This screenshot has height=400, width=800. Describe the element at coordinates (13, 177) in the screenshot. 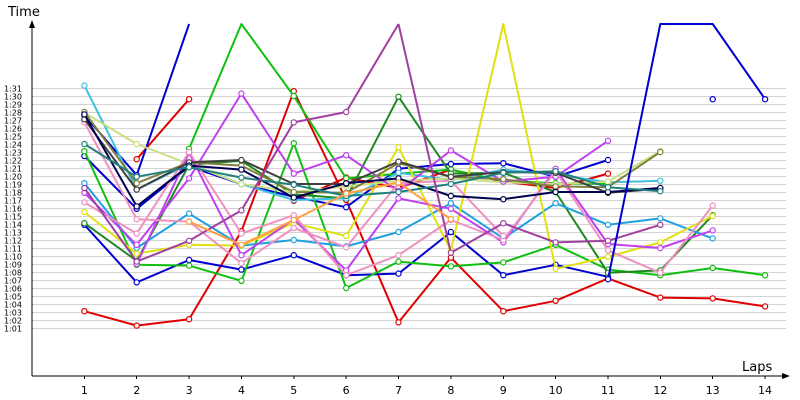

I see `y-tick-label: 1:20` at that location.